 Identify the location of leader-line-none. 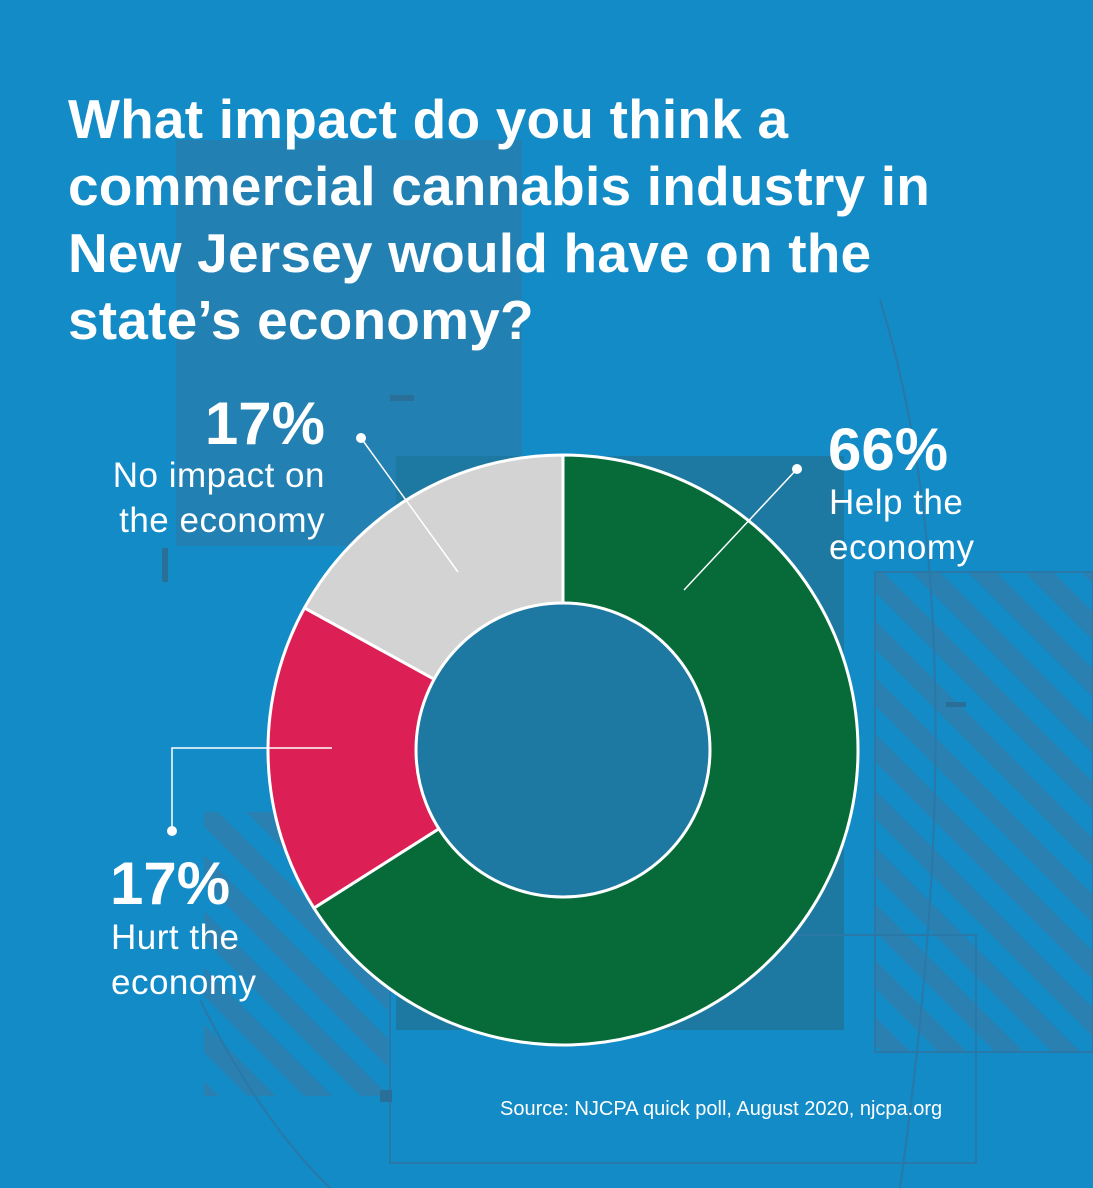
(409, 505).